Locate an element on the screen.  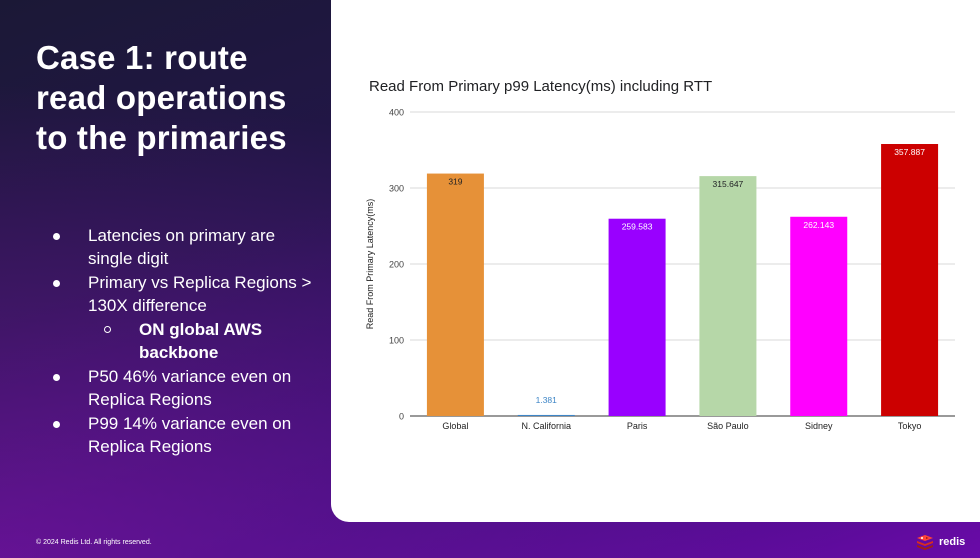
bullet-item: Latencies on primary are single digit is located at coordinates (183, 247).